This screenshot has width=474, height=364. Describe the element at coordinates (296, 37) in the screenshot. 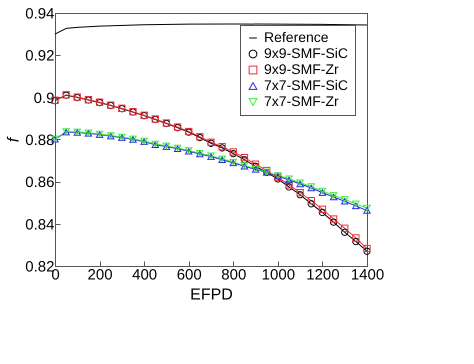

I see `legend-label: Reference` at that location.